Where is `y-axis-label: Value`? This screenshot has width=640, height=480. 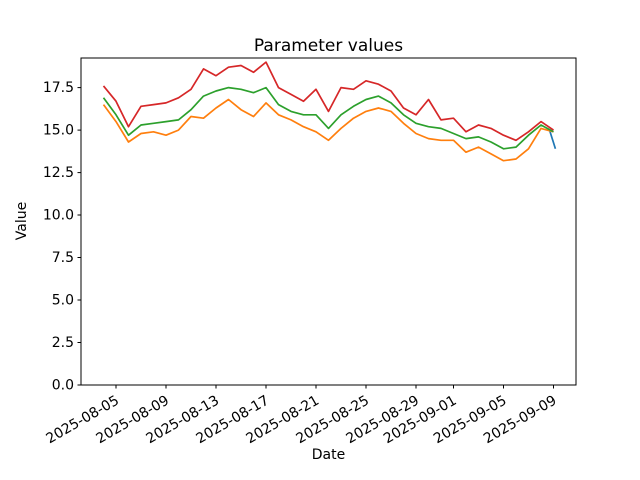 y-axis-label: Value is located at coordinates (22, 221).